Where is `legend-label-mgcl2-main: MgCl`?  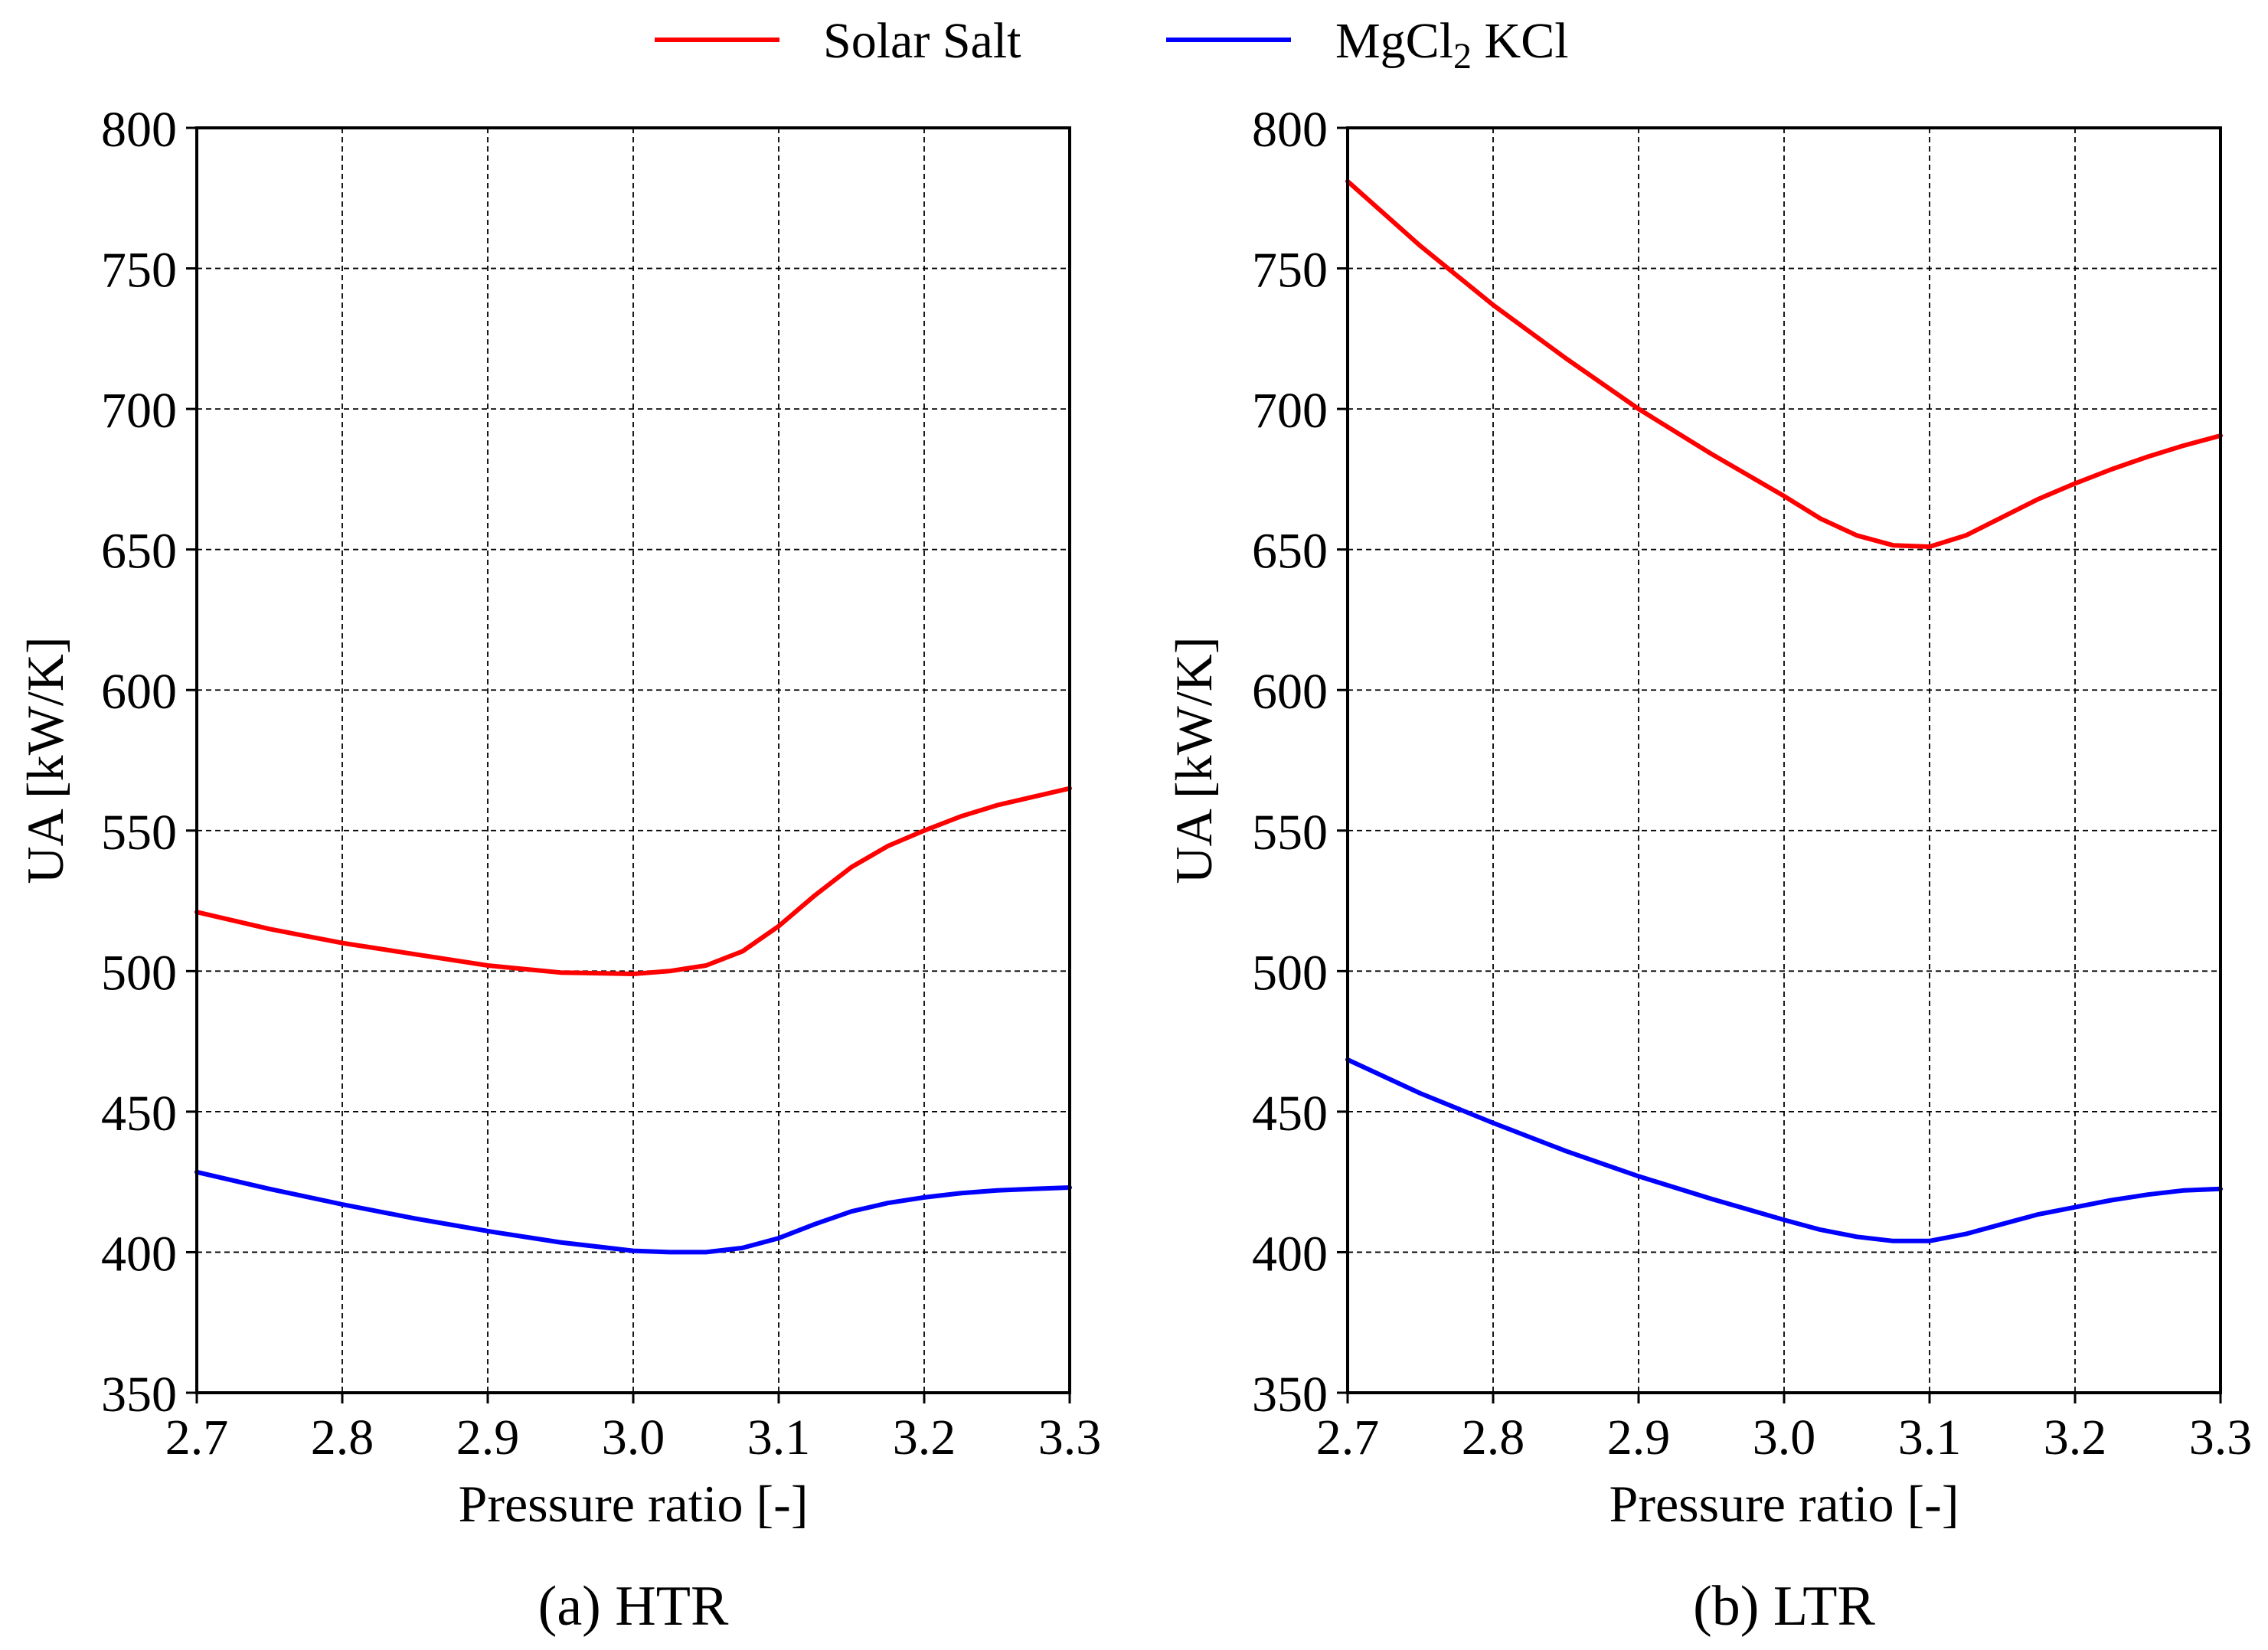 legend-label-mgcl2-main: MgCl is located at coordinates (1394, 41).